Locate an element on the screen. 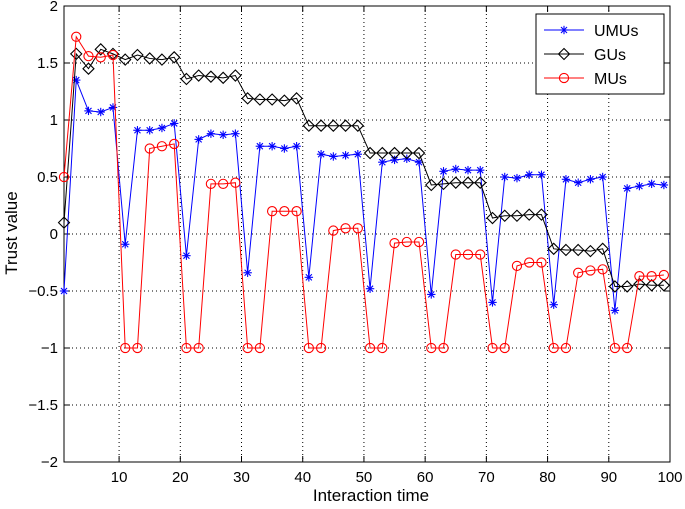 This screenshot has height=509, width=685. x-tick-label: 10 is located at coordinates (119, 477).